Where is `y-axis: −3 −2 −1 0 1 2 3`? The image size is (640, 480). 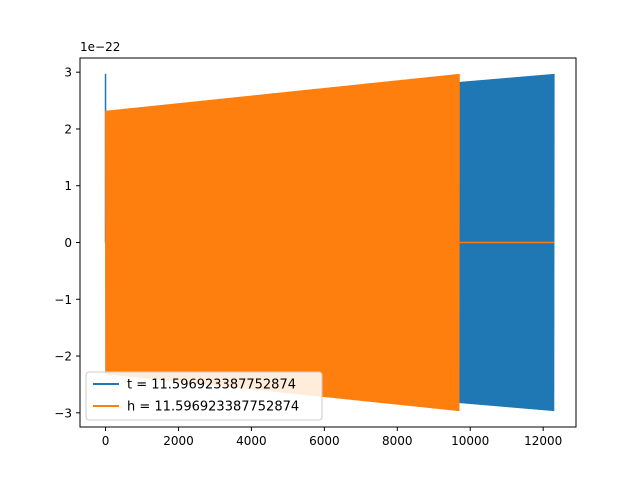
y-axis: −3 −2 −1 0 1 2 3 is located at coordinates (67, 243).